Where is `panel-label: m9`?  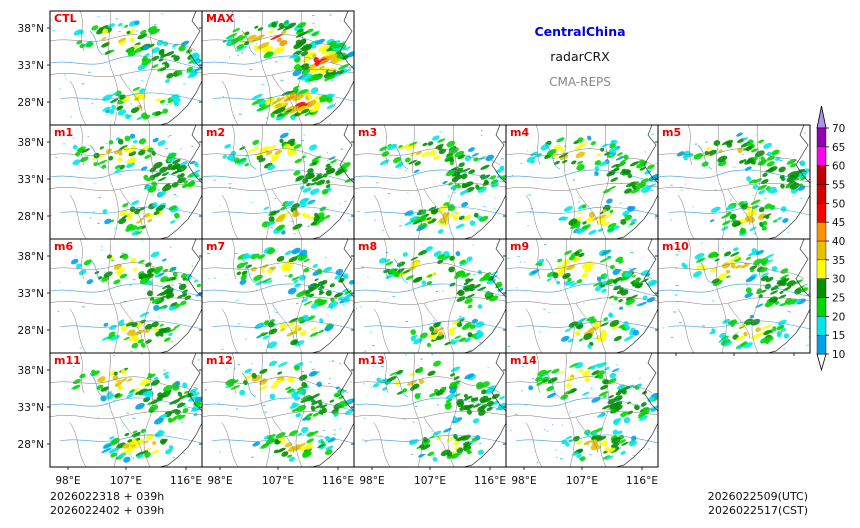 panel-label: m9 is located at coordinates (519, 246).